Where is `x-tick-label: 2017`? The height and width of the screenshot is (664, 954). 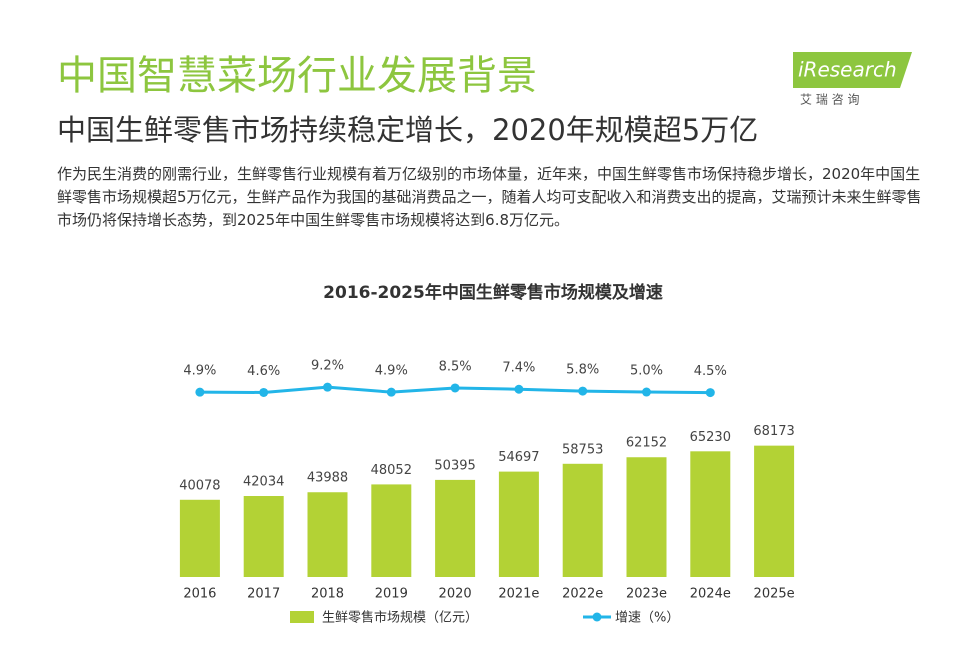 x-tick-label: 2017 is located at coordinates (263, 594).